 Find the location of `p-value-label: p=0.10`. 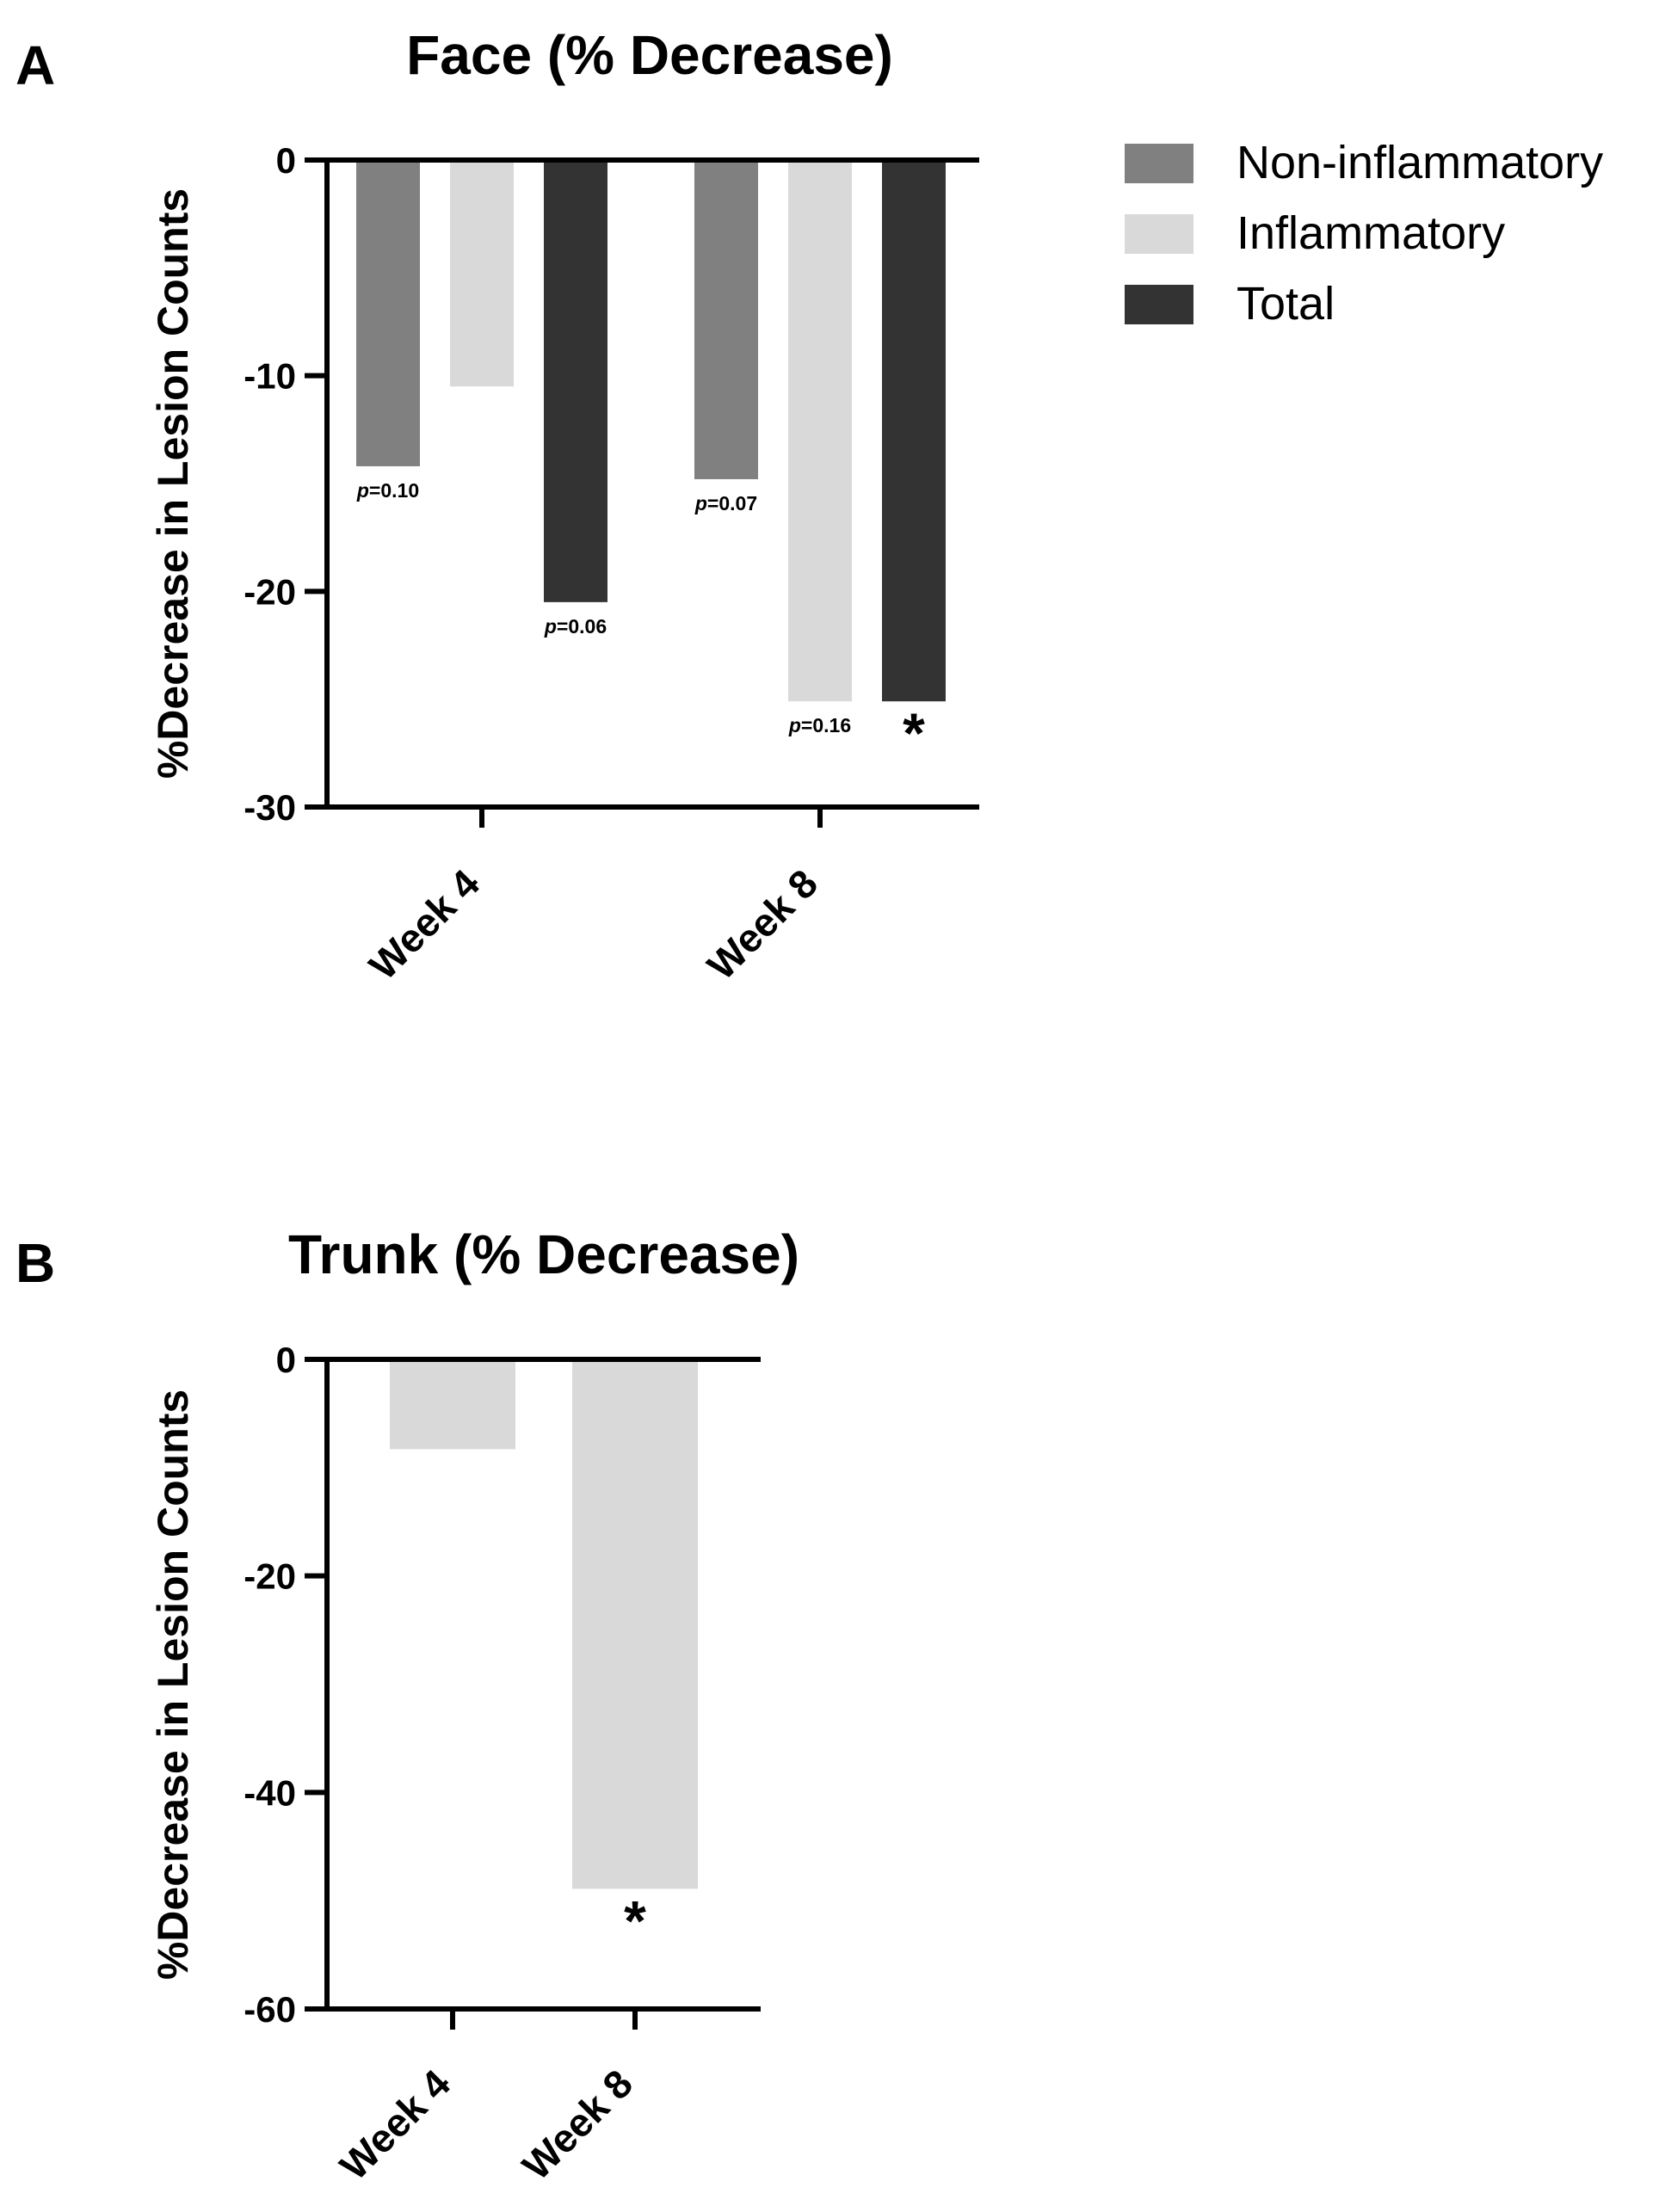

p-value-label: p=0.10 is located at coordinates (388, 490).